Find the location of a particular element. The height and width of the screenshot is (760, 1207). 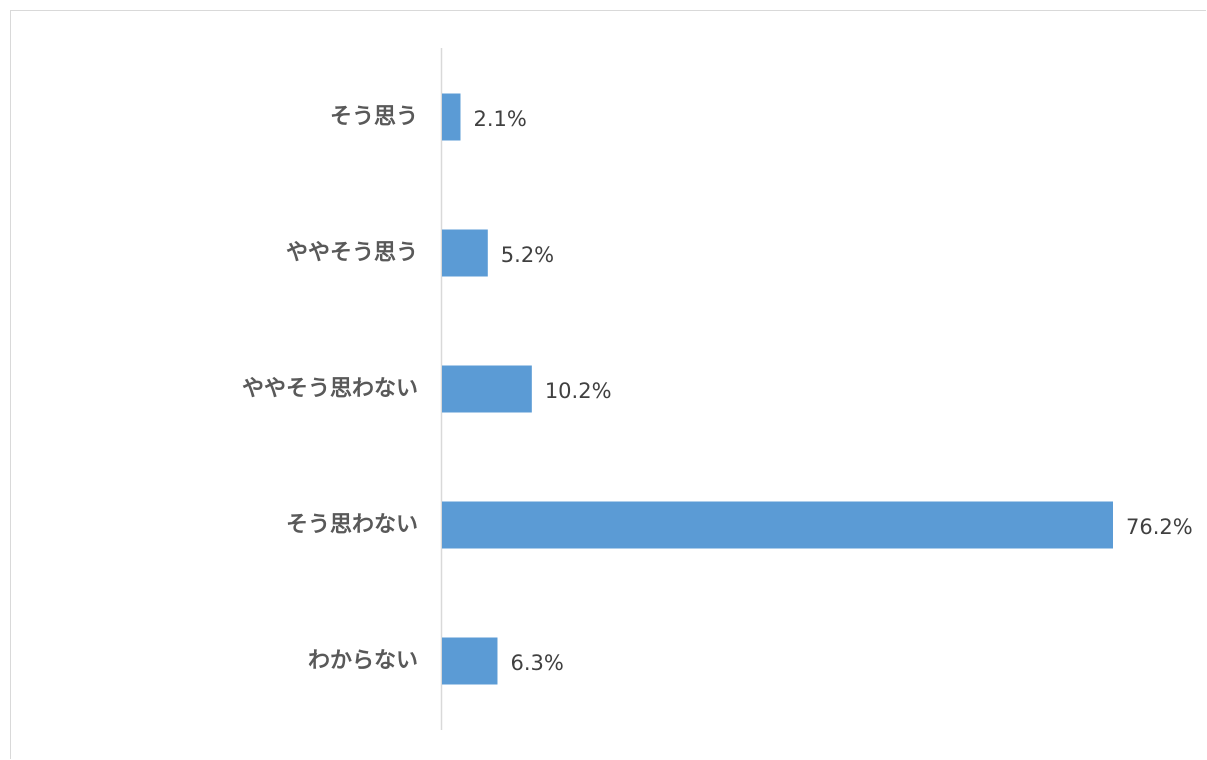

data-label-5: 6.3% is located at coordinates (536, 663).